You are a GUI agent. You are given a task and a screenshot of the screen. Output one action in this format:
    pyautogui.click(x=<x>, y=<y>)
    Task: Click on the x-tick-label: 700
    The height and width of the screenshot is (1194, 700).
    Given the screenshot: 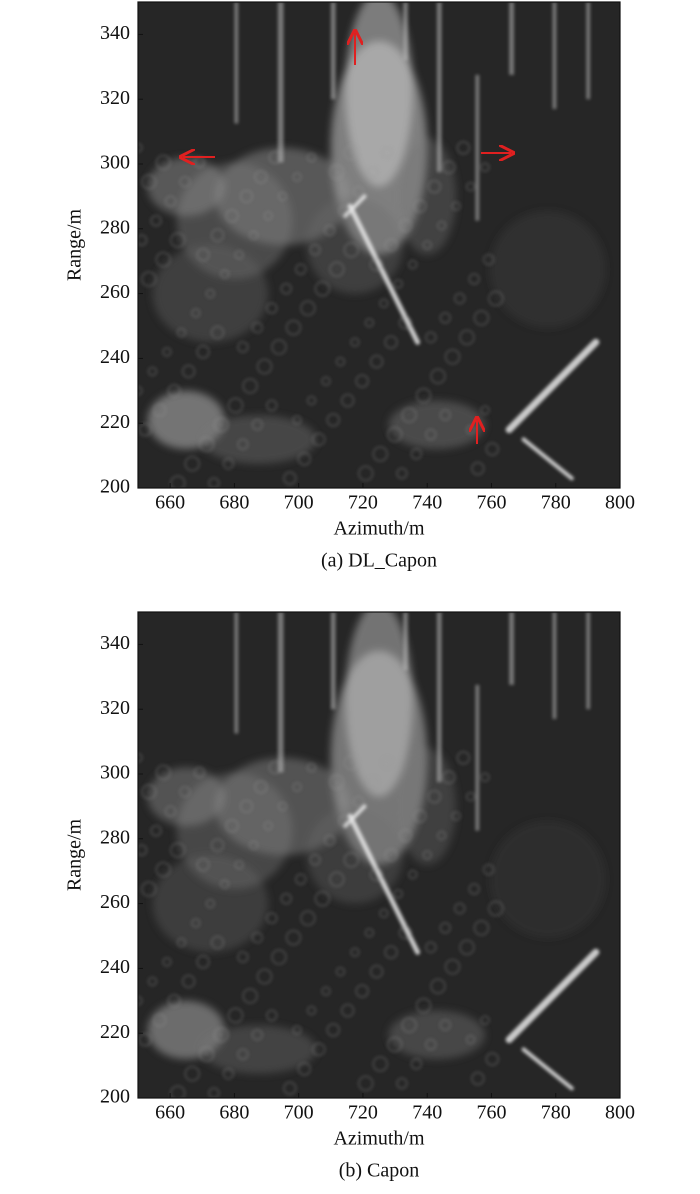 What is the action you would take?
    pyautogui.click(x=299, y=503)
    